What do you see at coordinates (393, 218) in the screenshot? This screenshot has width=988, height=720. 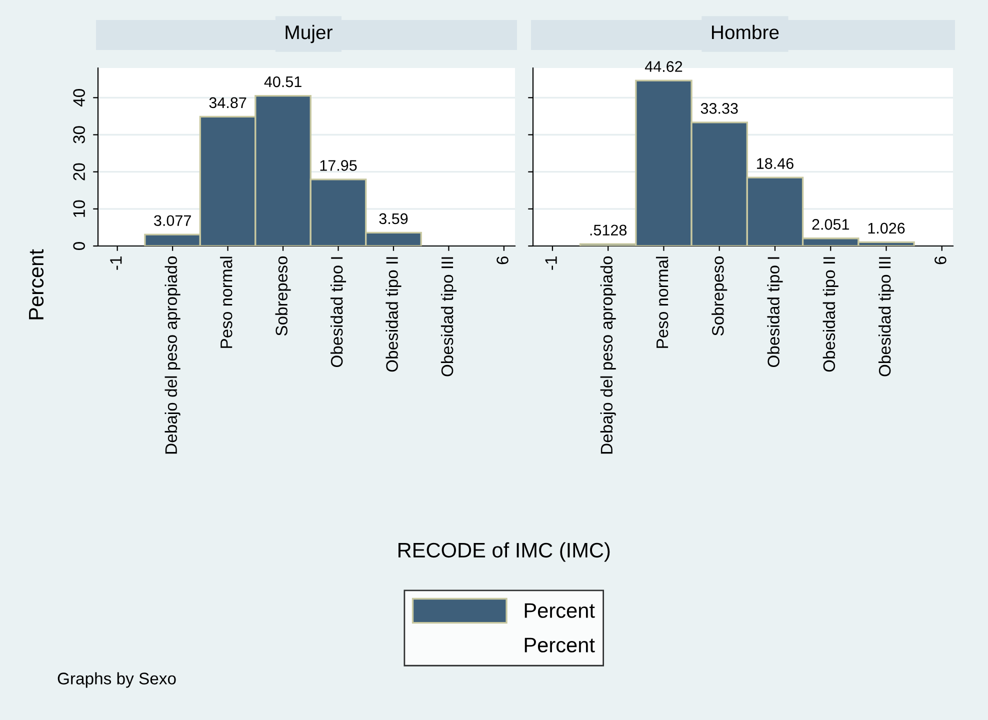 I see `data-label: 3.59` at bounding box center [393, 218].